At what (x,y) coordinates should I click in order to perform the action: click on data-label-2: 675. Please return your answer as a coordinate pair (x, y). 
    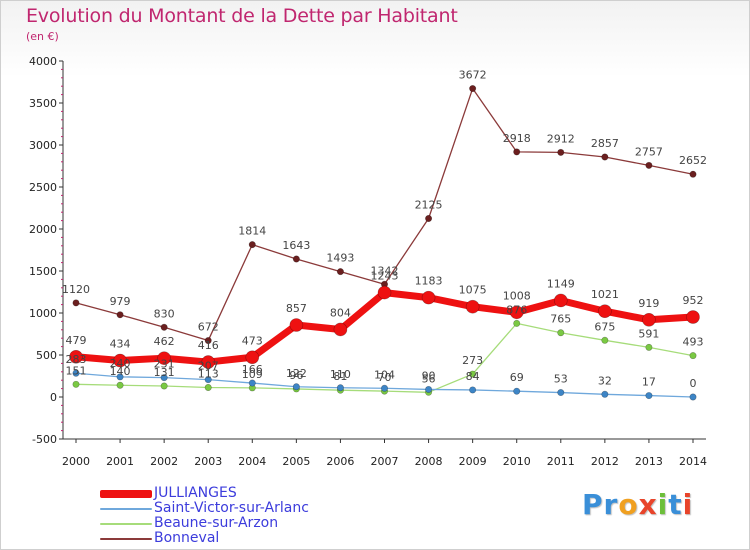
    Looking at the image, I should click on (604, 326).